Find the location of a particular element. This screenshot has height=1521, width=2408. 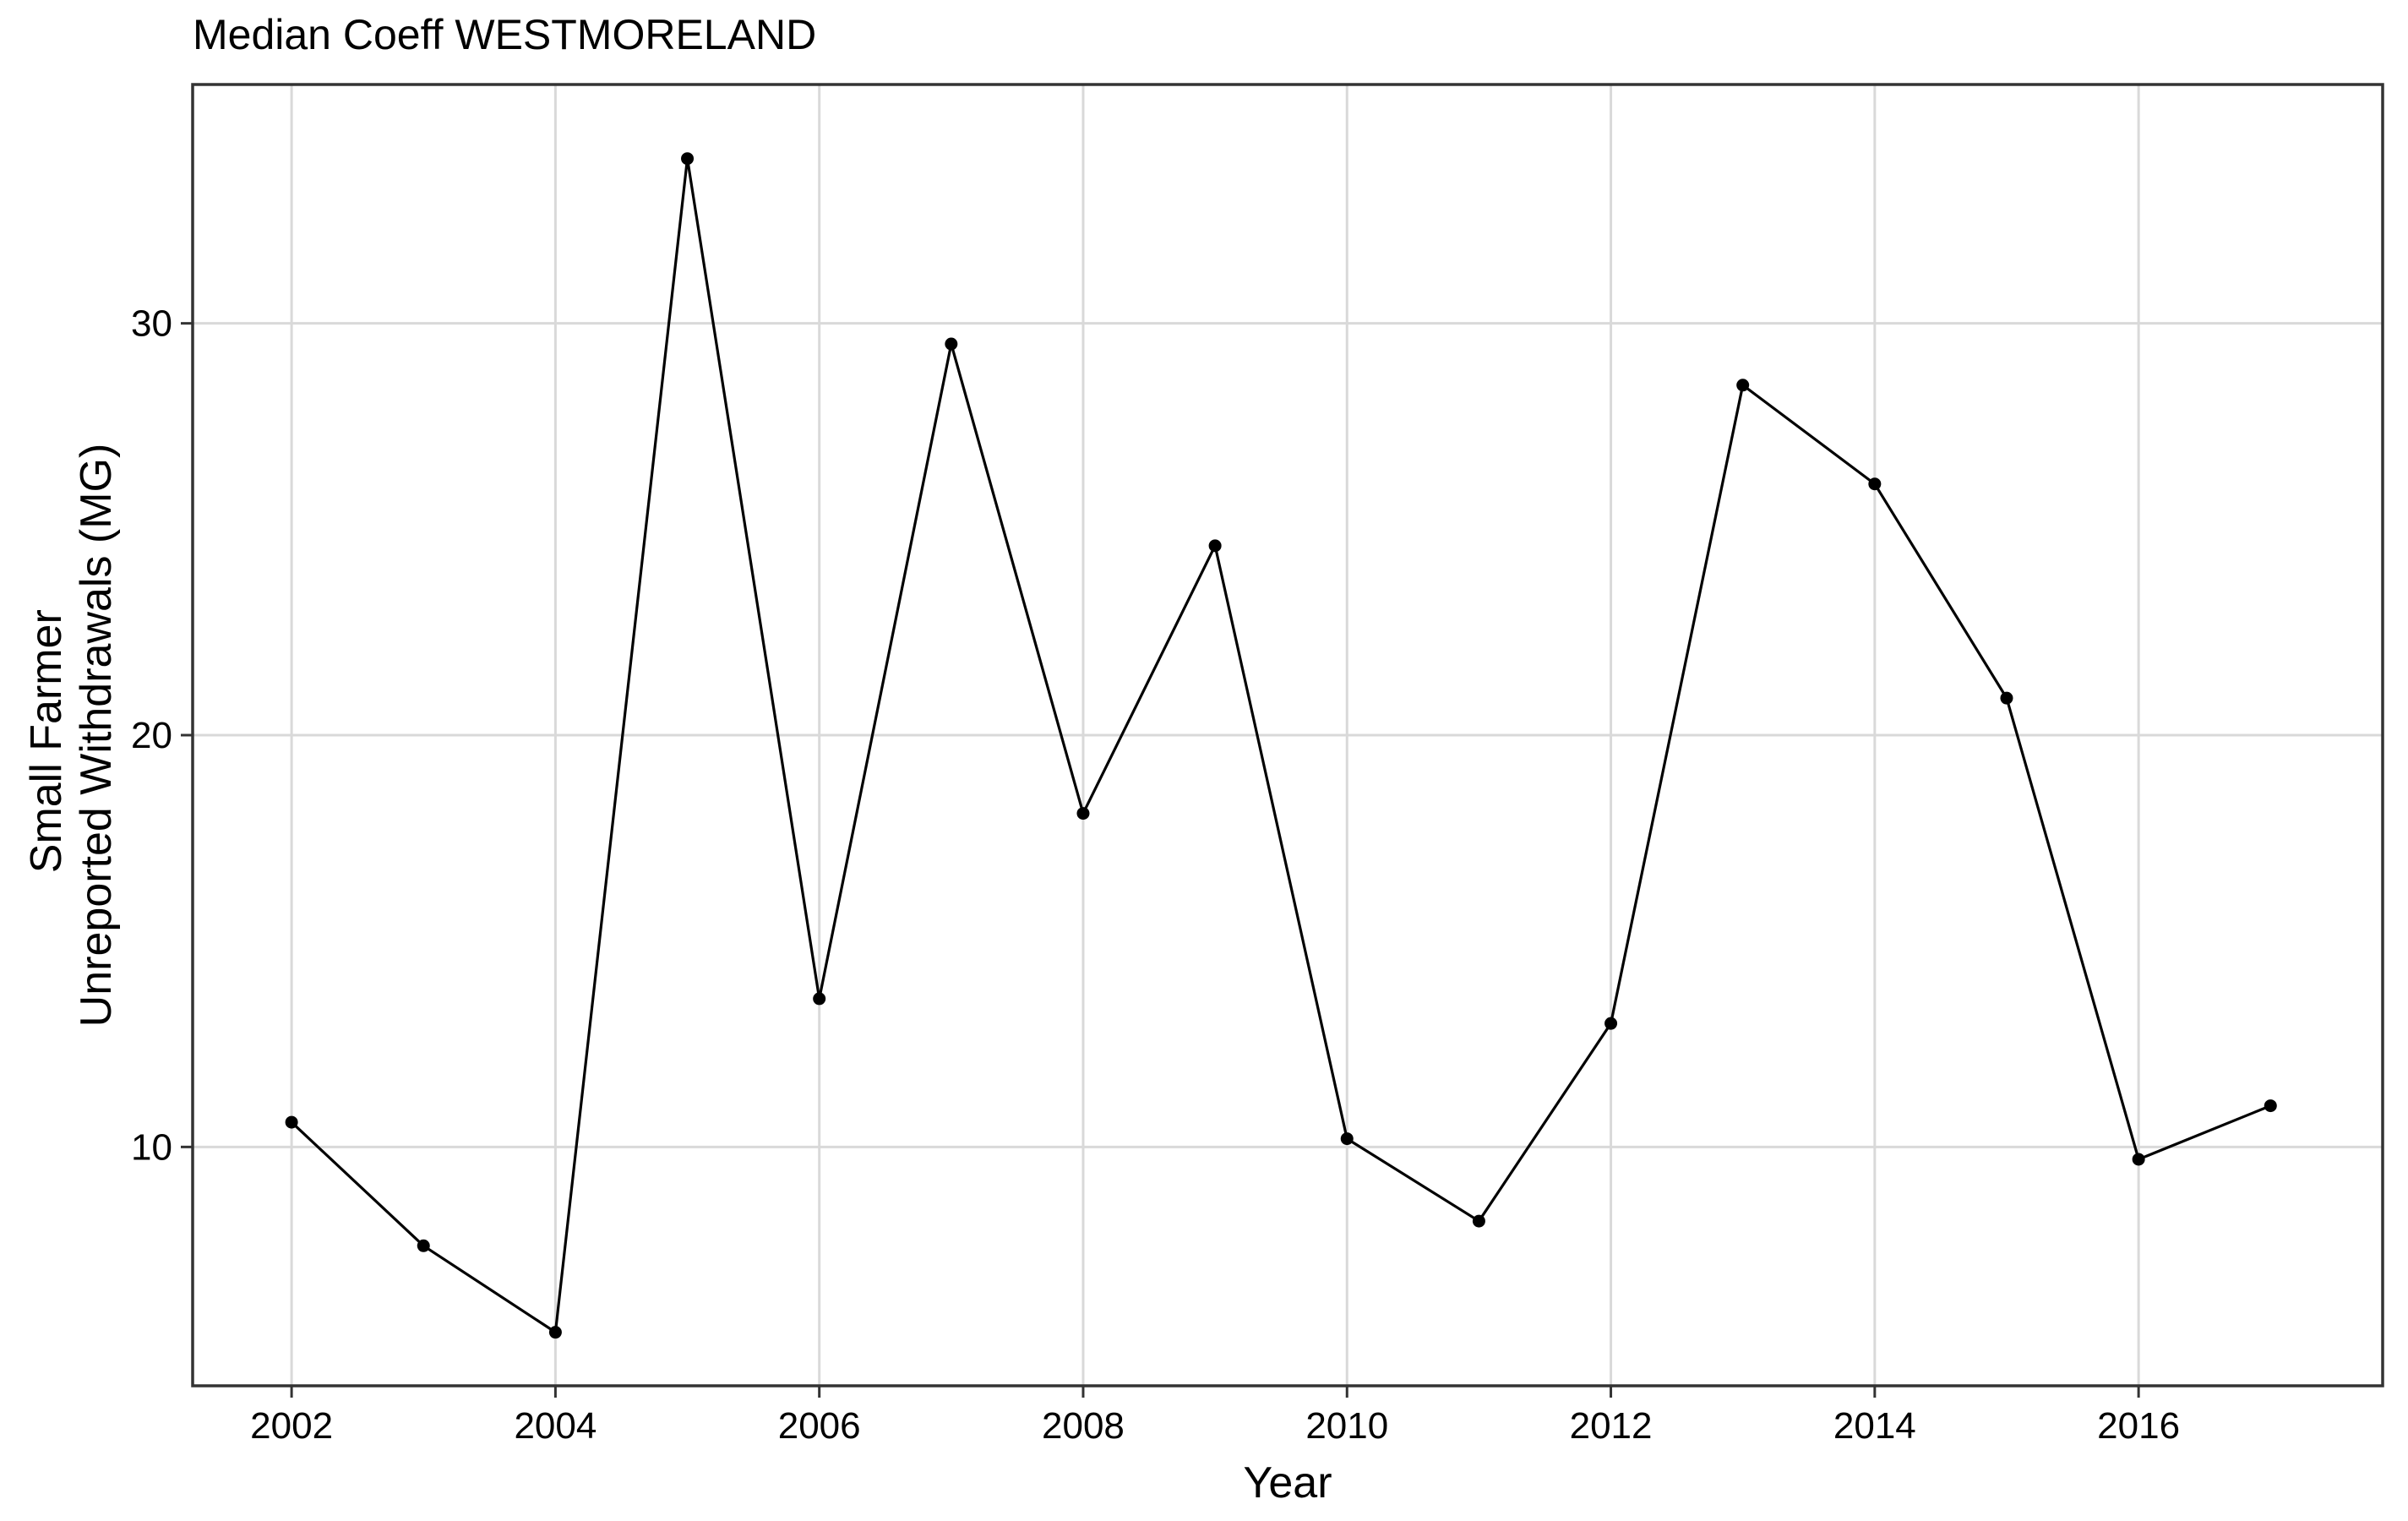

data-point-2015 is located at coordinates (2006, 698).